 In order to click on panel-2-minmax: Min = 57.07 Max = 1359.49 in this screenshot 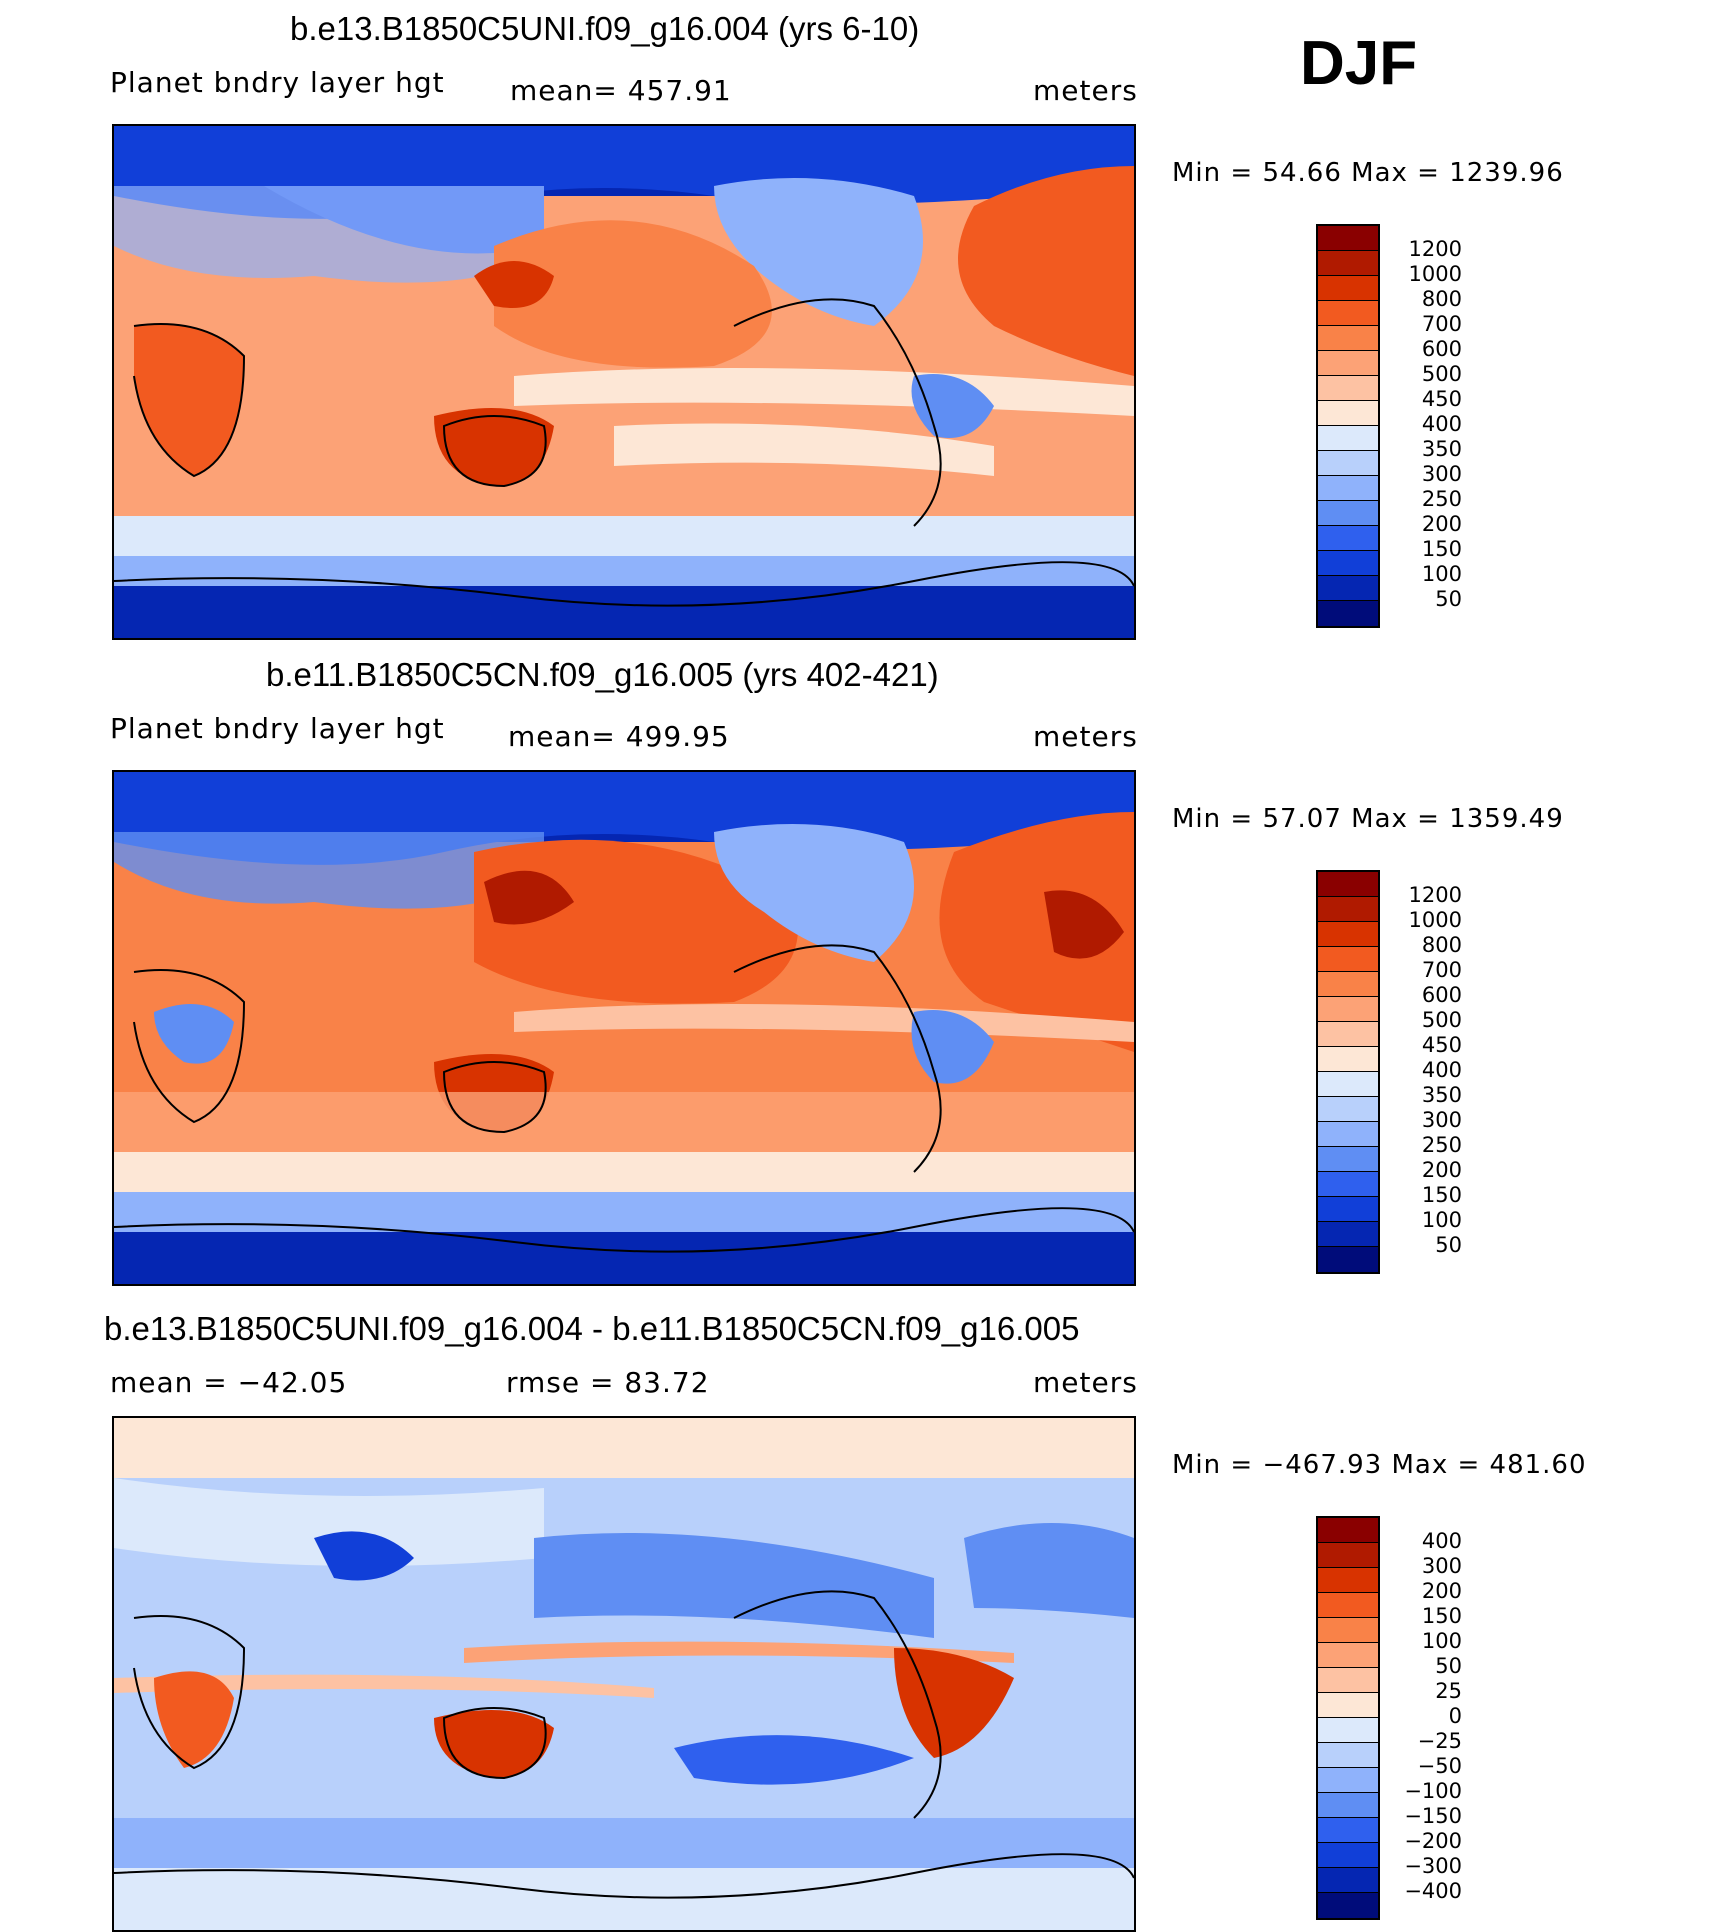, I will do `click(1368, 819)`.